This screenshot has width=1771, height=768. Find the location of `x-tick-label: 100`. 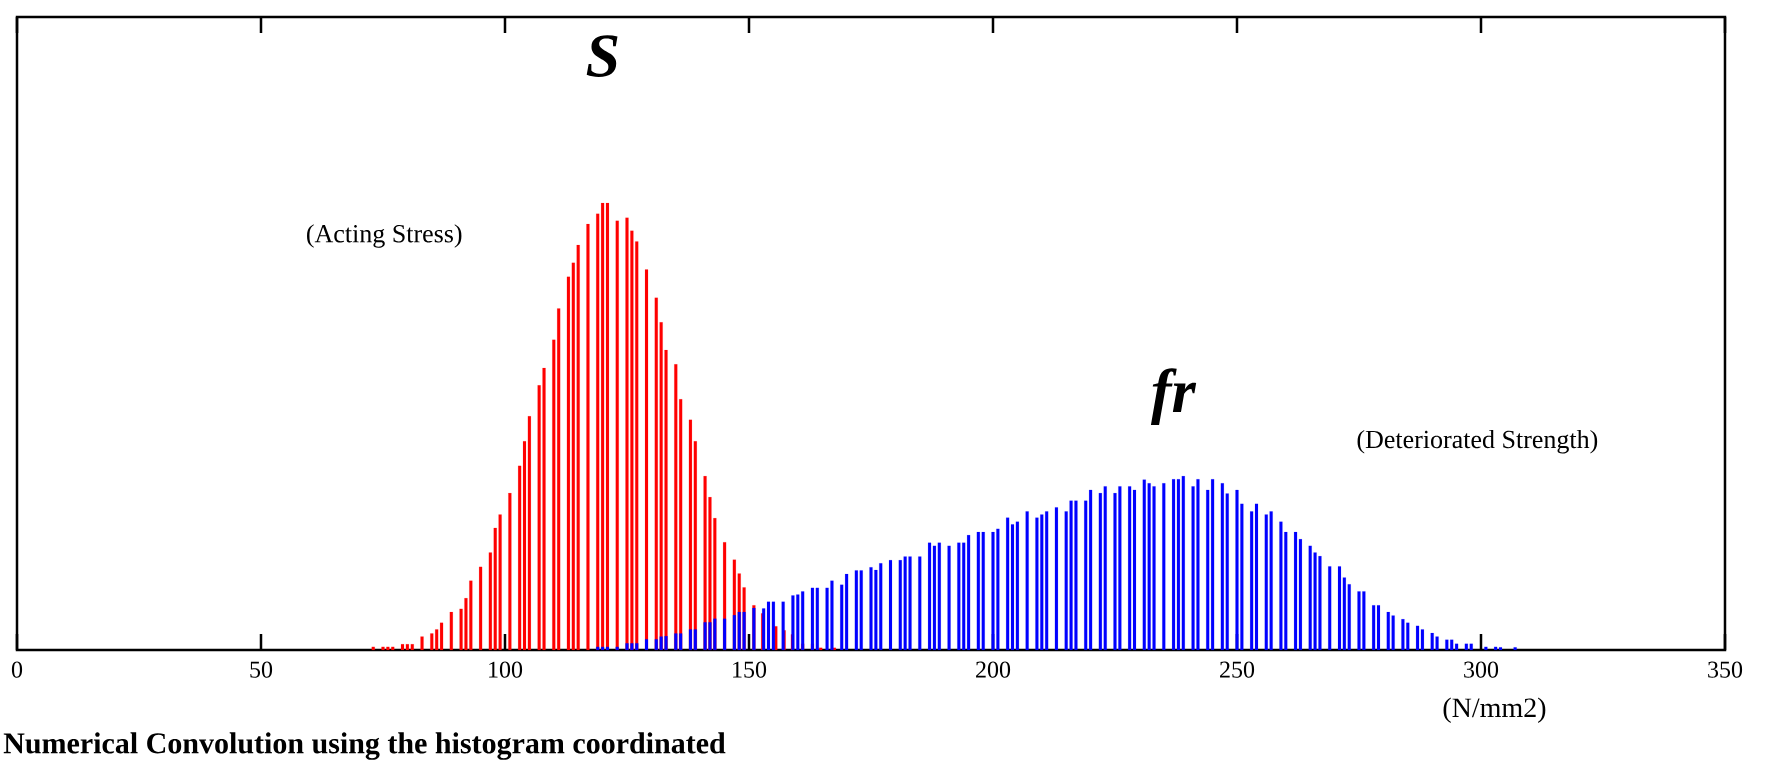

x-tick-label: 100 is located at coordinates (506, 669).